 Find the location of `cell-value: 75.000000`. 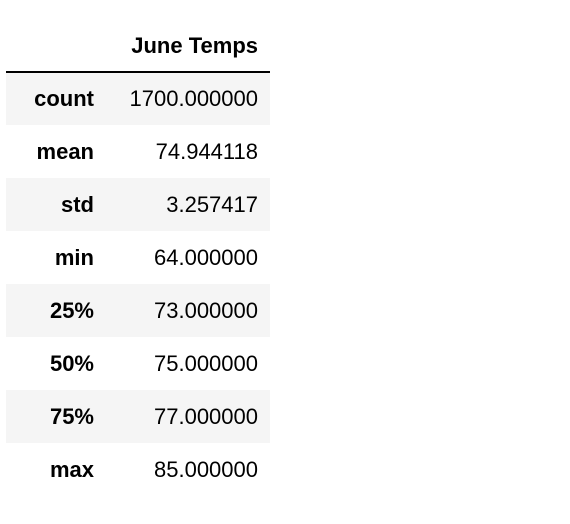

cell-value: 75.000000 is located at coordinates (206, 363).